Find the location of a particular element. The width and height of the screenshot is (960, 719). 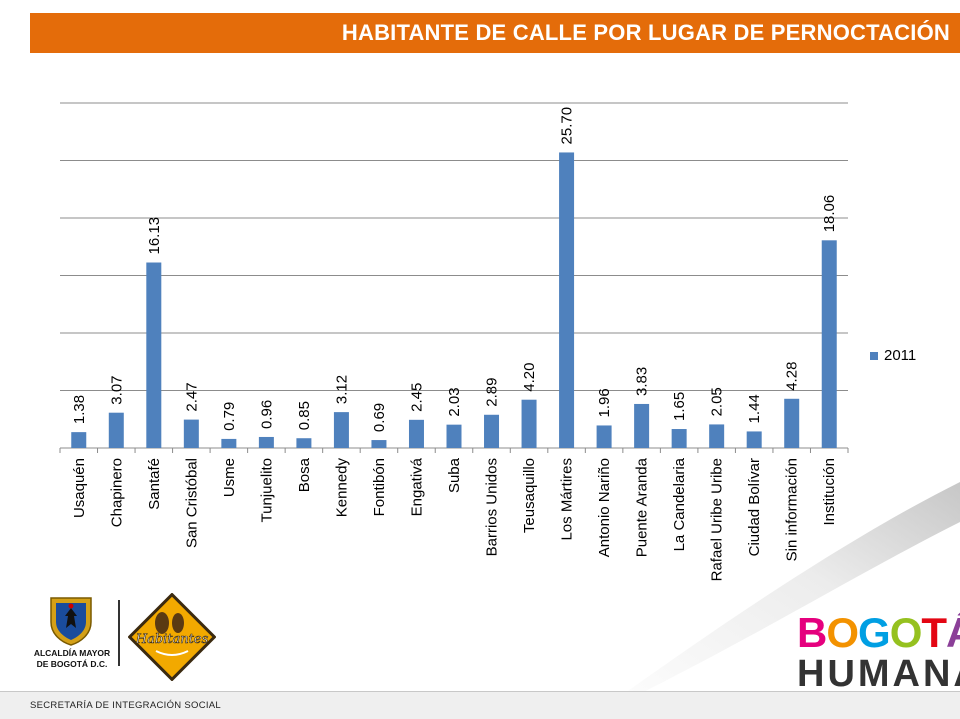

data-label: 4.20 is located at coordinates (529, 376).